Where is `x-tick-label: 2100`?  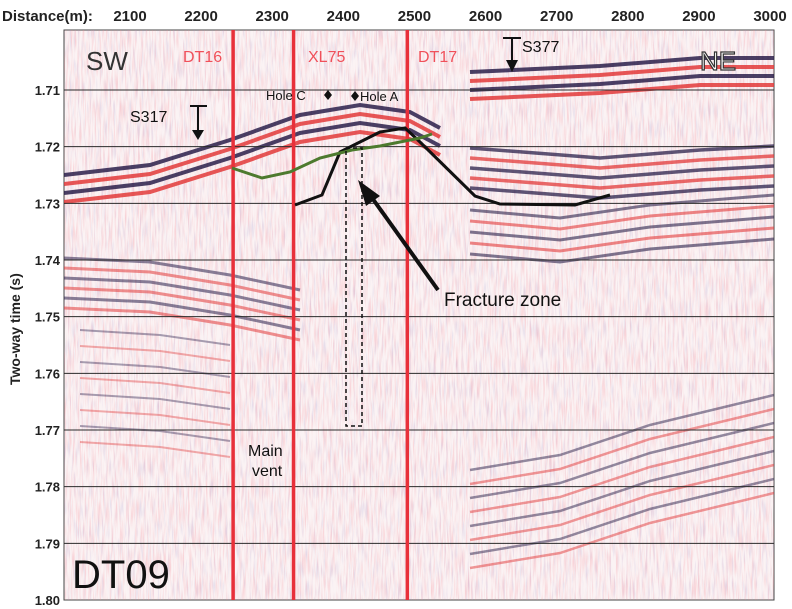 x-tick-label: 2100 is located at coordinates (129, 16).